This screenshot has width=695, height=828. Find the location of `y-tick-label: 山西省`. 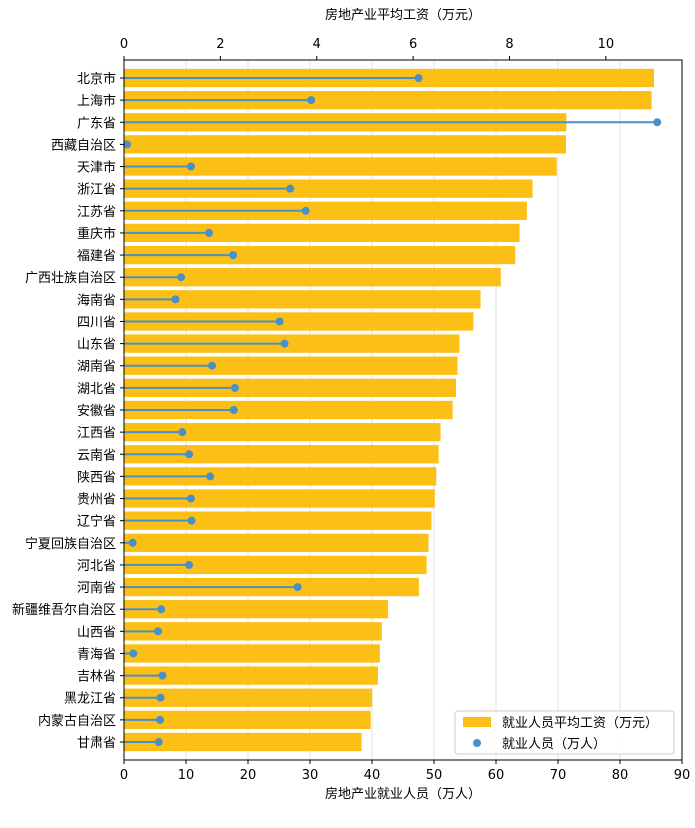

y-tick-label: 山西省 is located at coordinates (96, 632).